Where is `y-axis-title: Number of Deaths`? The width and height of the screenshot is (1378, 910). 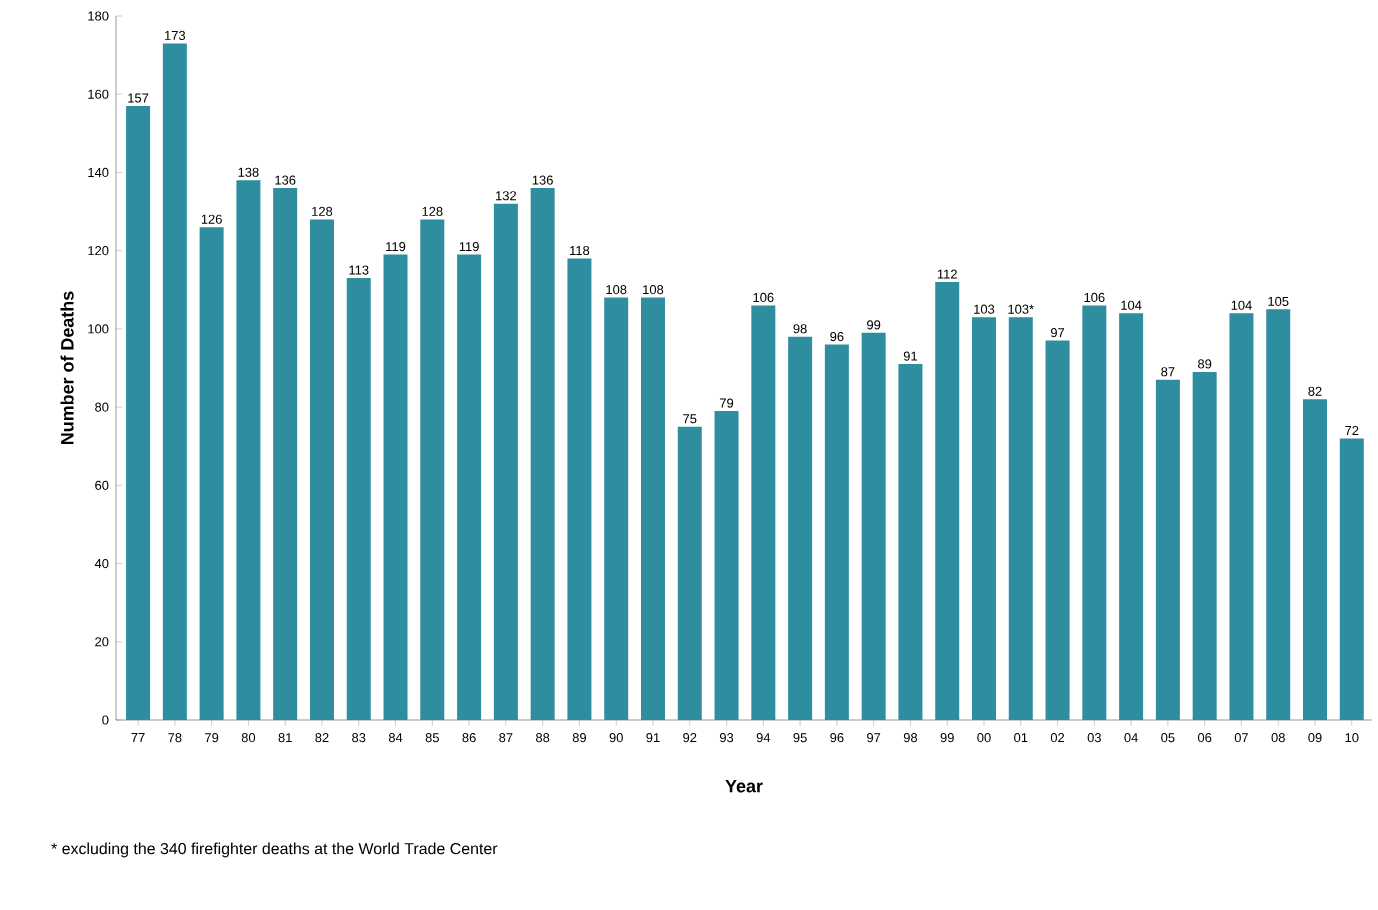 y-axis-title: Number of Deaths is located at coordinates (67, 368).